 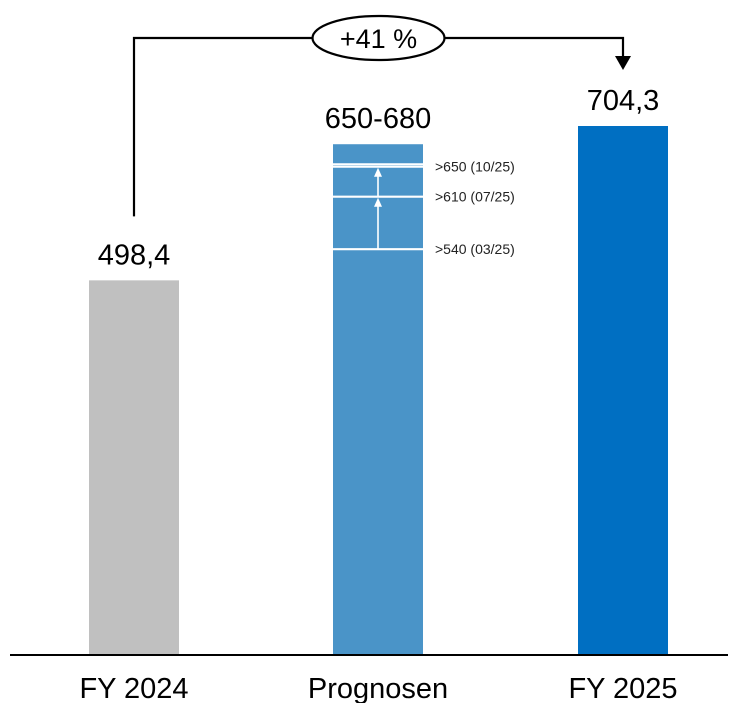 What do you see at coordinates (378, 119) in the screenshot?
I see `value-label: 650-680` at bounding box center [378, 119].